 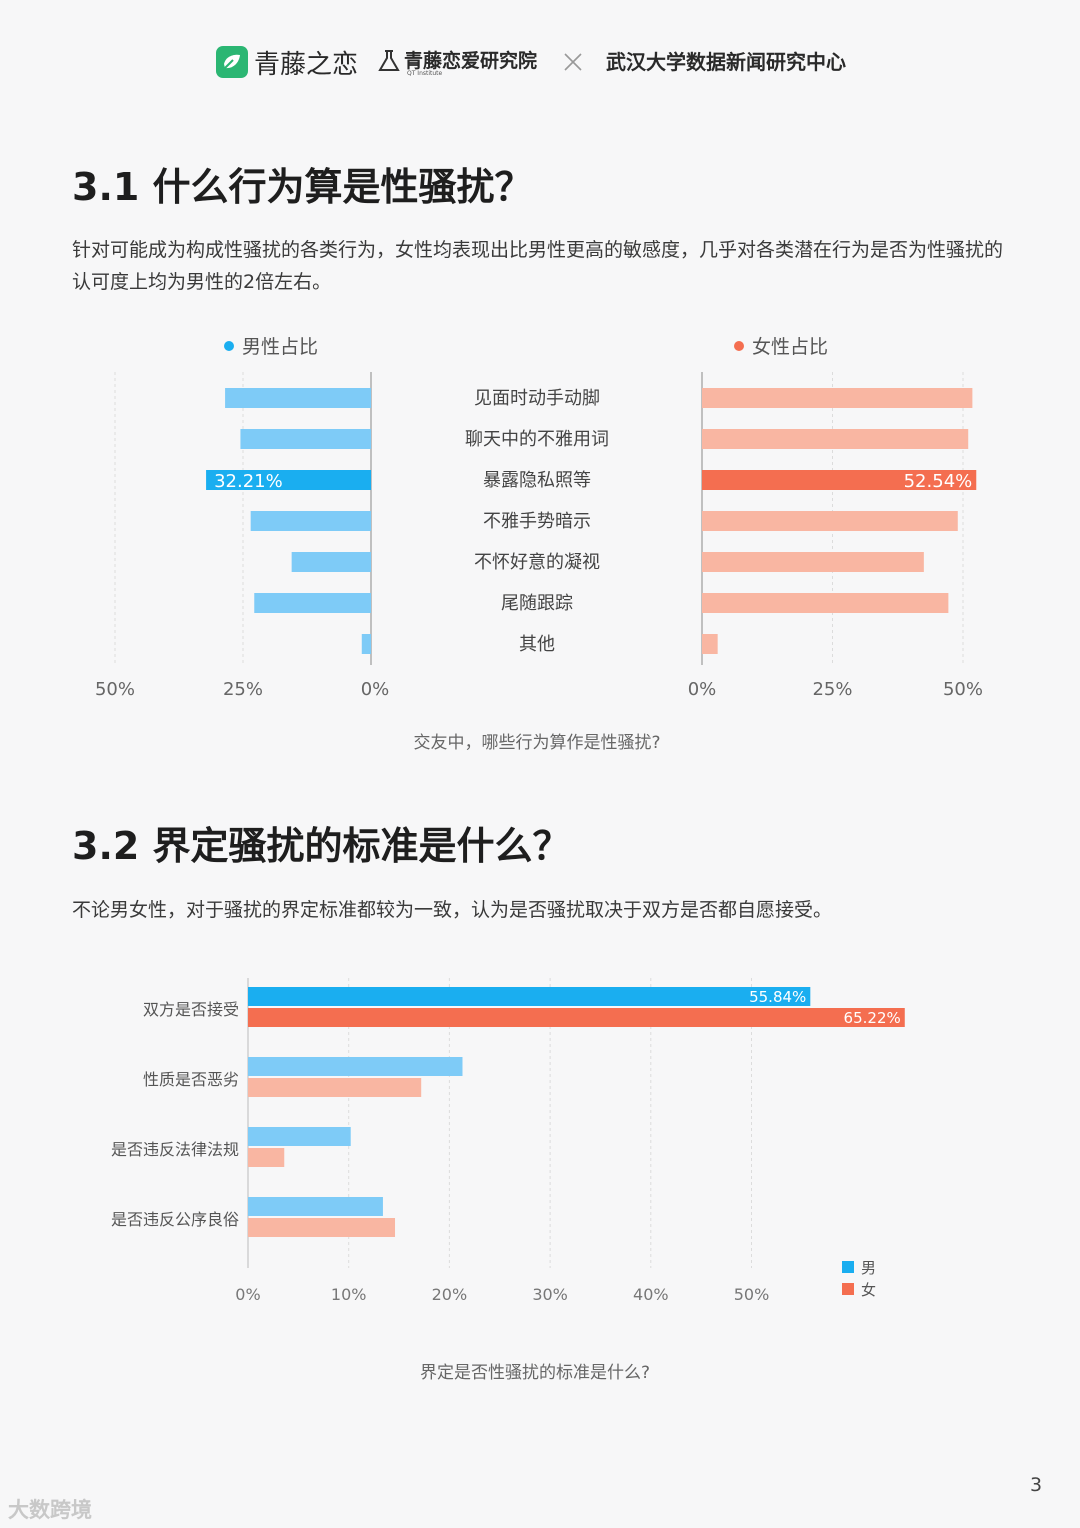 What do you see at coordinates (868, 1268) in the screenshot?
I see `chart2-legend-label-male: 男` at bounding box center [868, 1268].